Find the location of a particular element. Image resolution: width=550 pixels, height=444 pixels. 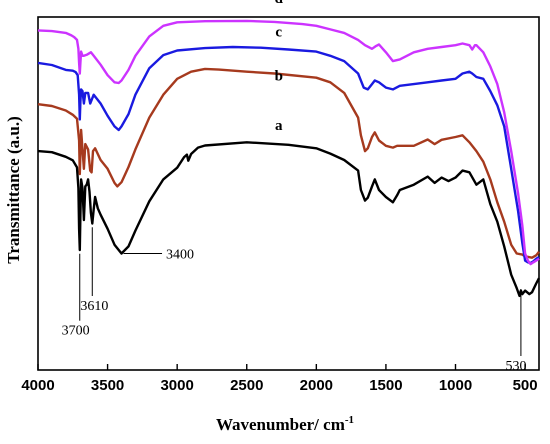

annotation-label-530: 530 is located at coordinates (516, 366).